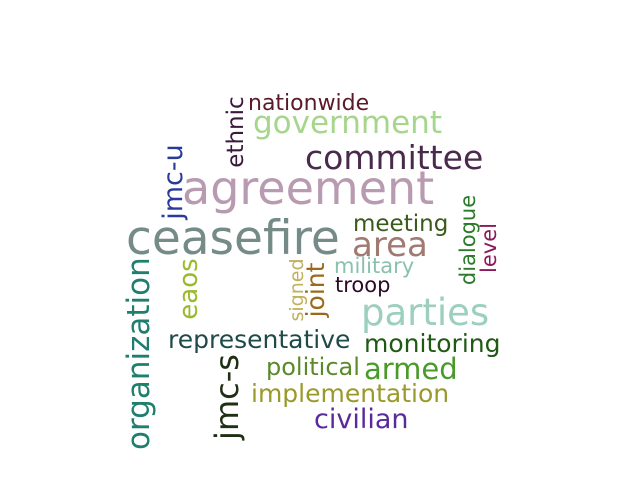 The width and height of the screenshot is (640, 480). What do you see at coordinates (139, 353) in the screenshot?
I see `word-organization: organization` at bounding box center [139, 353].